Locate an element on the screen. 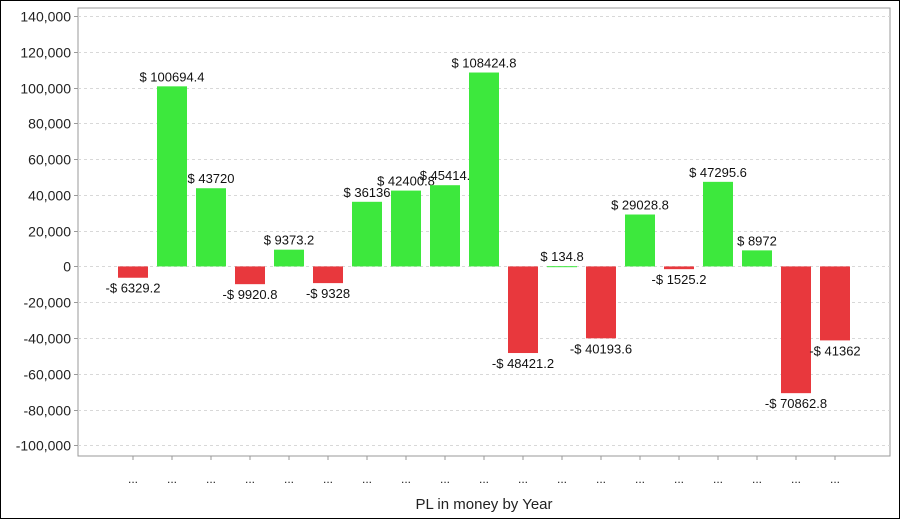 The height and width of the screenshot is (519, 900). data-label: -$ 70862.8 is located at coordinates (796, 403).